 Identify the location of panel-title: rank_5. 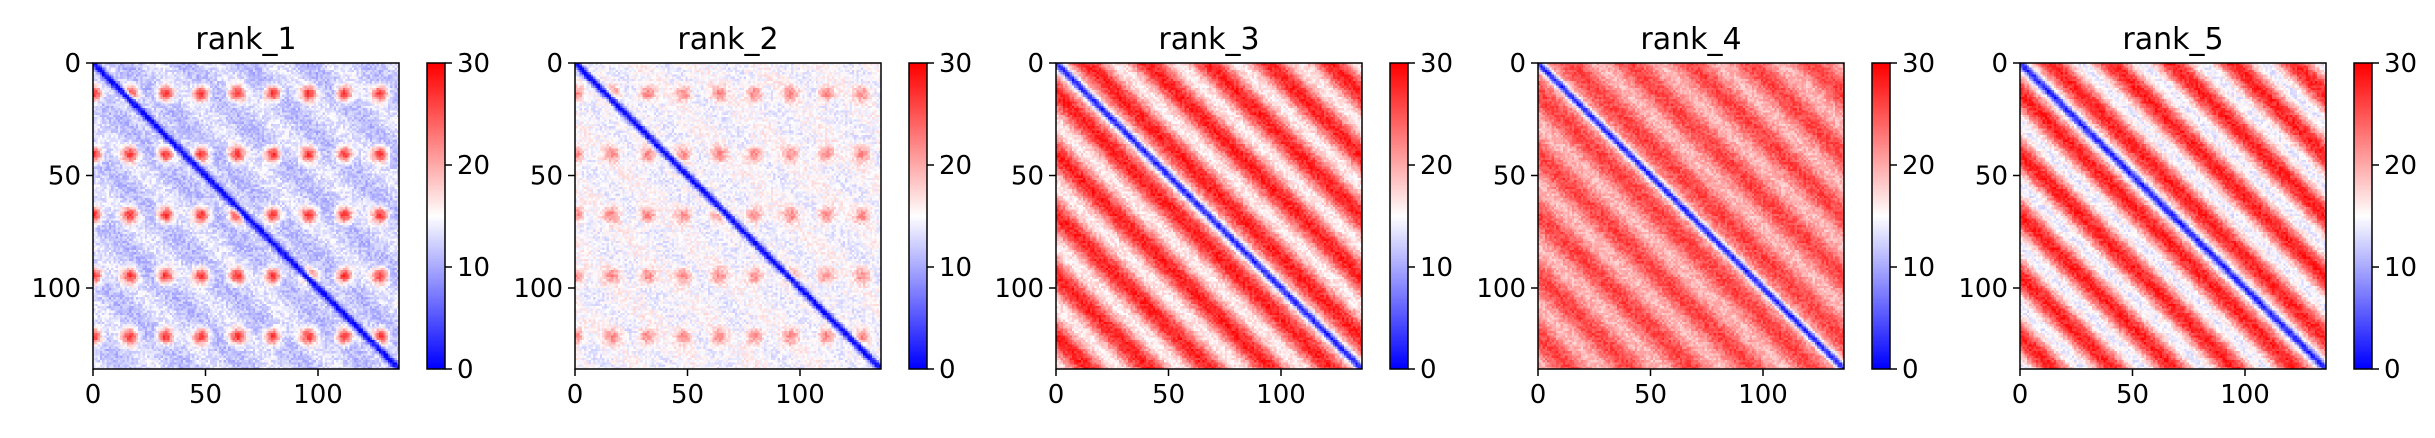
(2172, 39).